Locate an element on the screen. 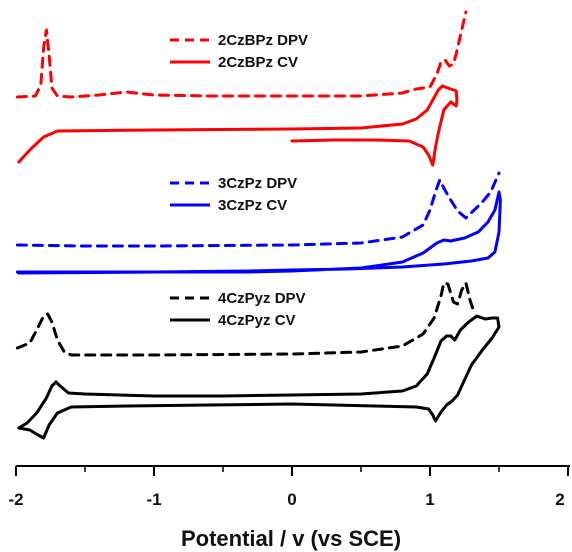  legend-label: 4CzPyz DPV is located at coordinates (262, 298).